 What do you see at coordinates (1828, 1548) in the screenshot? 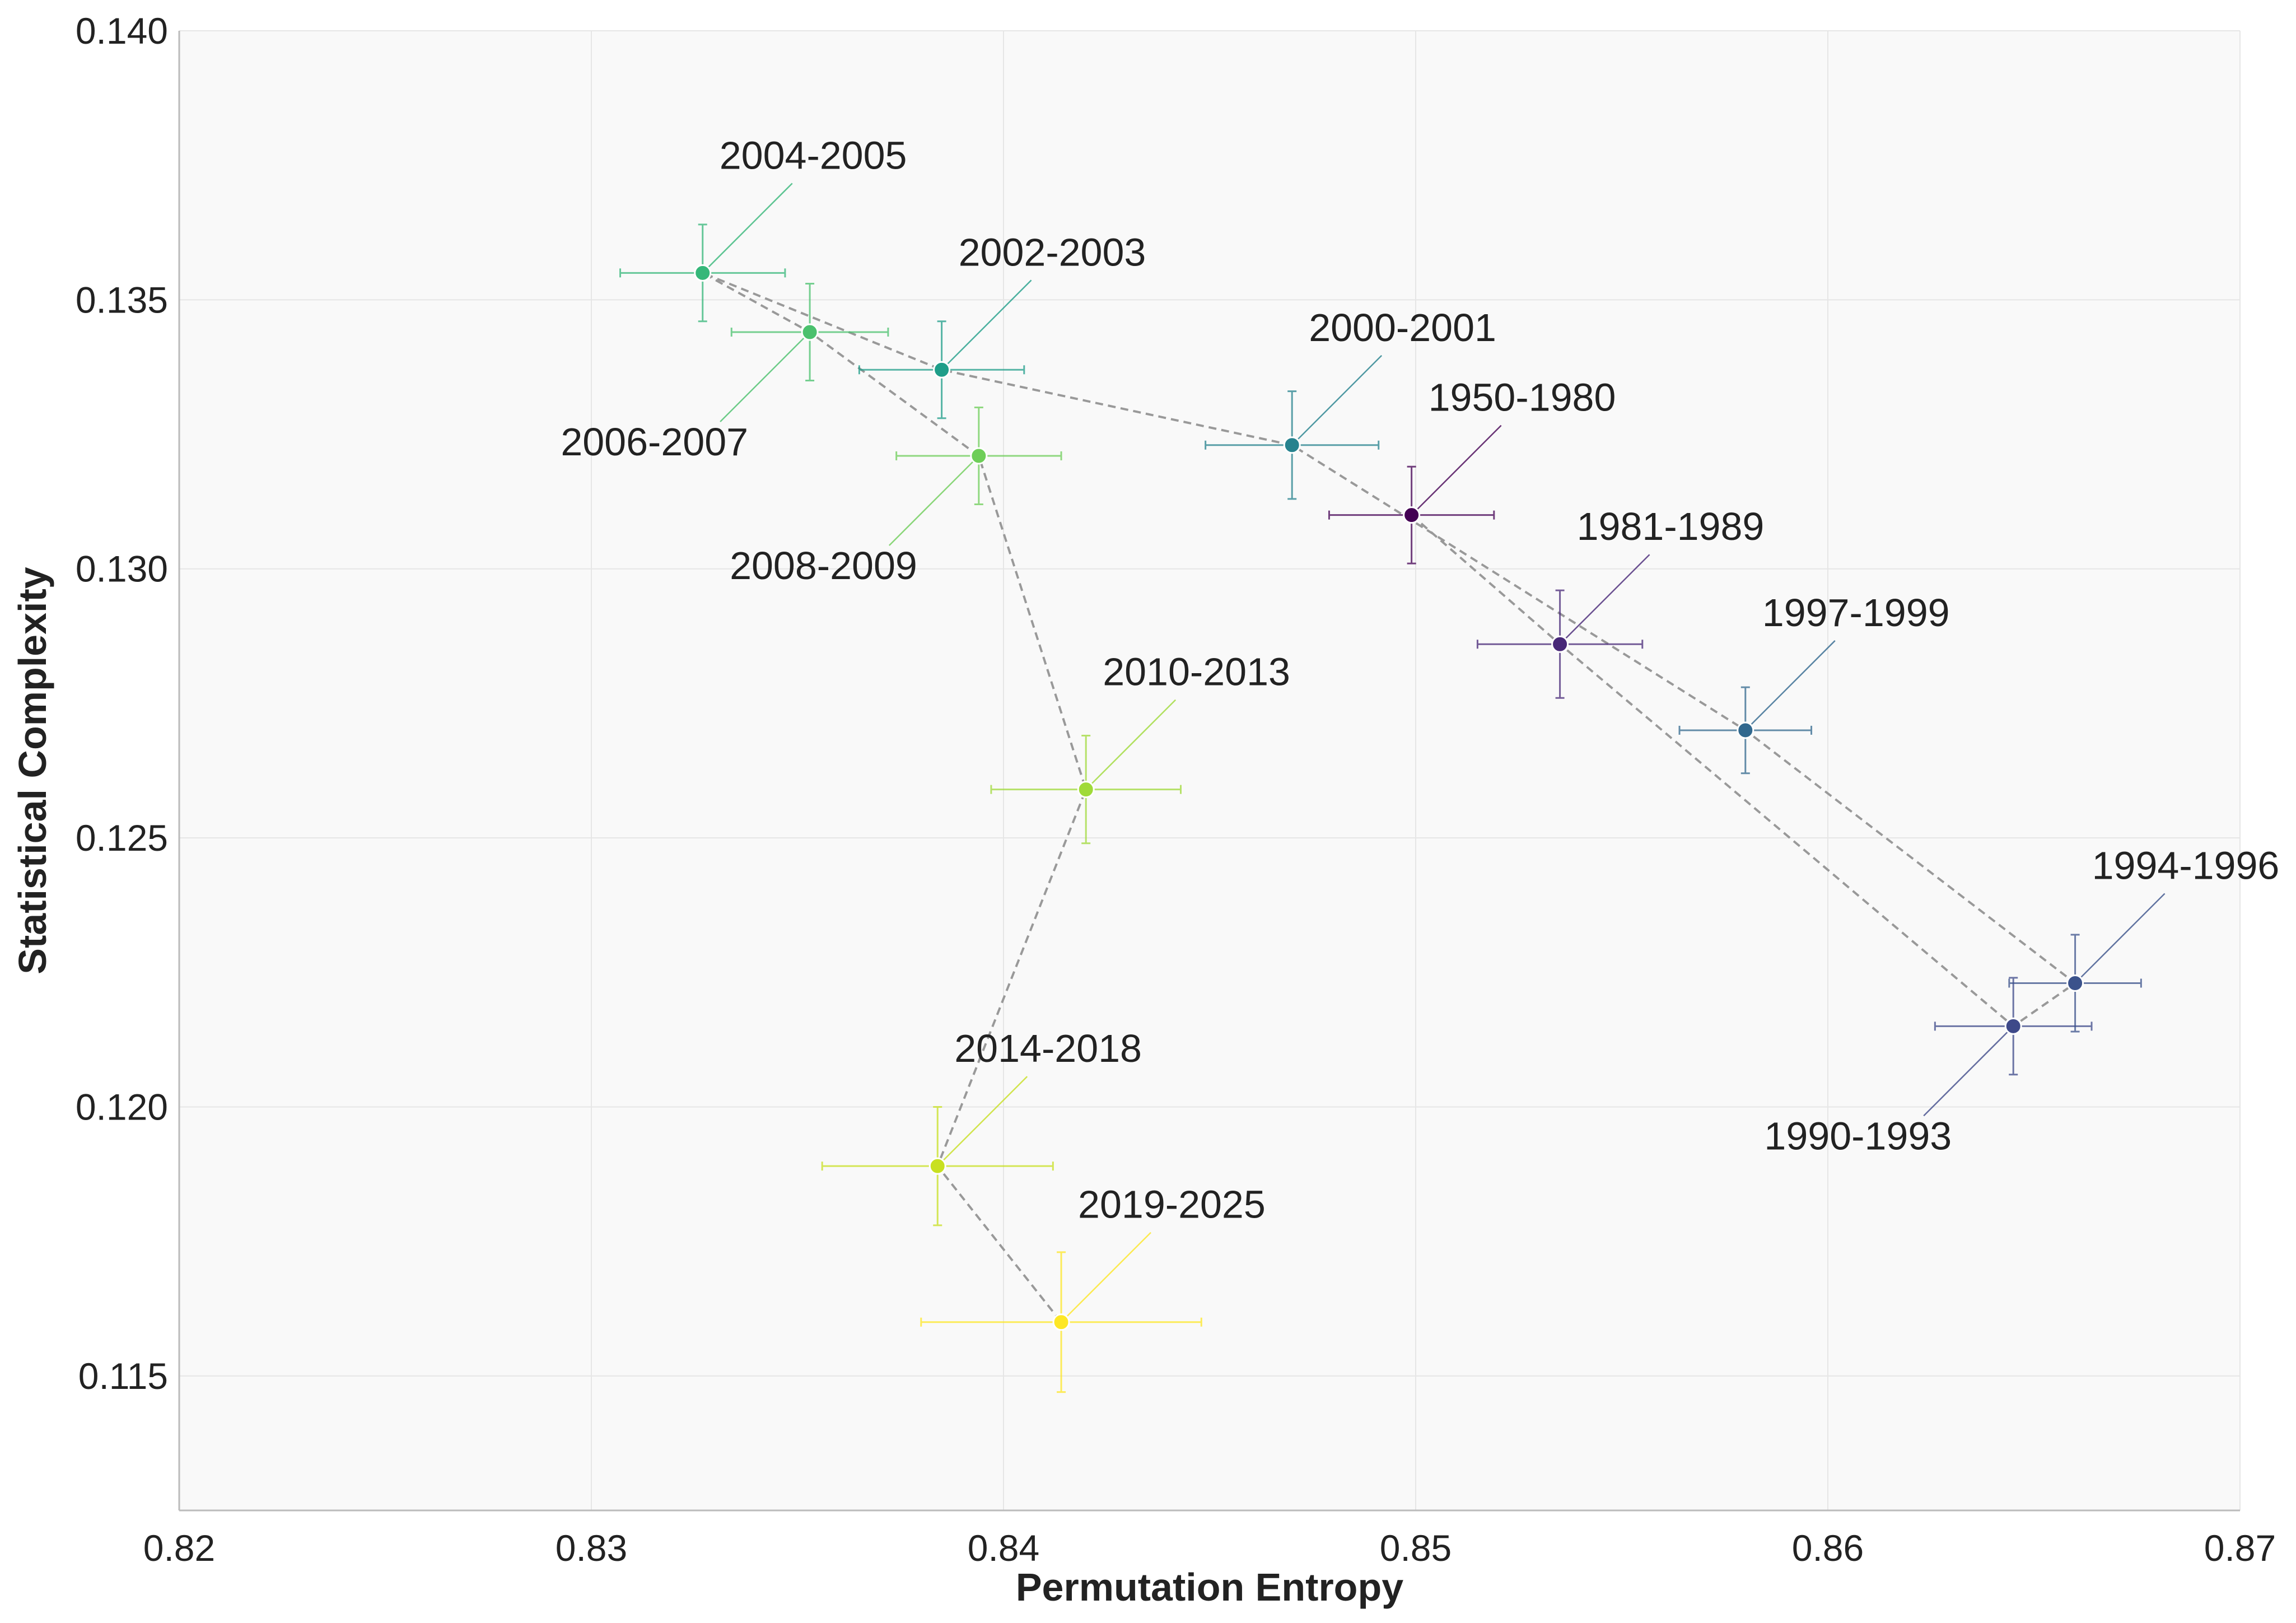
I see `x-tick-label: 0.86` at bounding box center [1828, 1548].